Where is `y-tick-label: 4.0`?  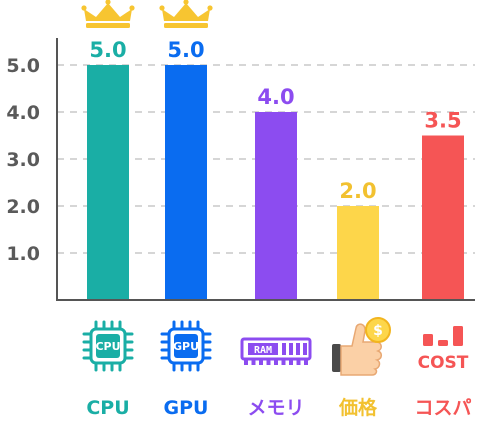 y-tick-label: 4.0 is located at coordinates (23, 113).